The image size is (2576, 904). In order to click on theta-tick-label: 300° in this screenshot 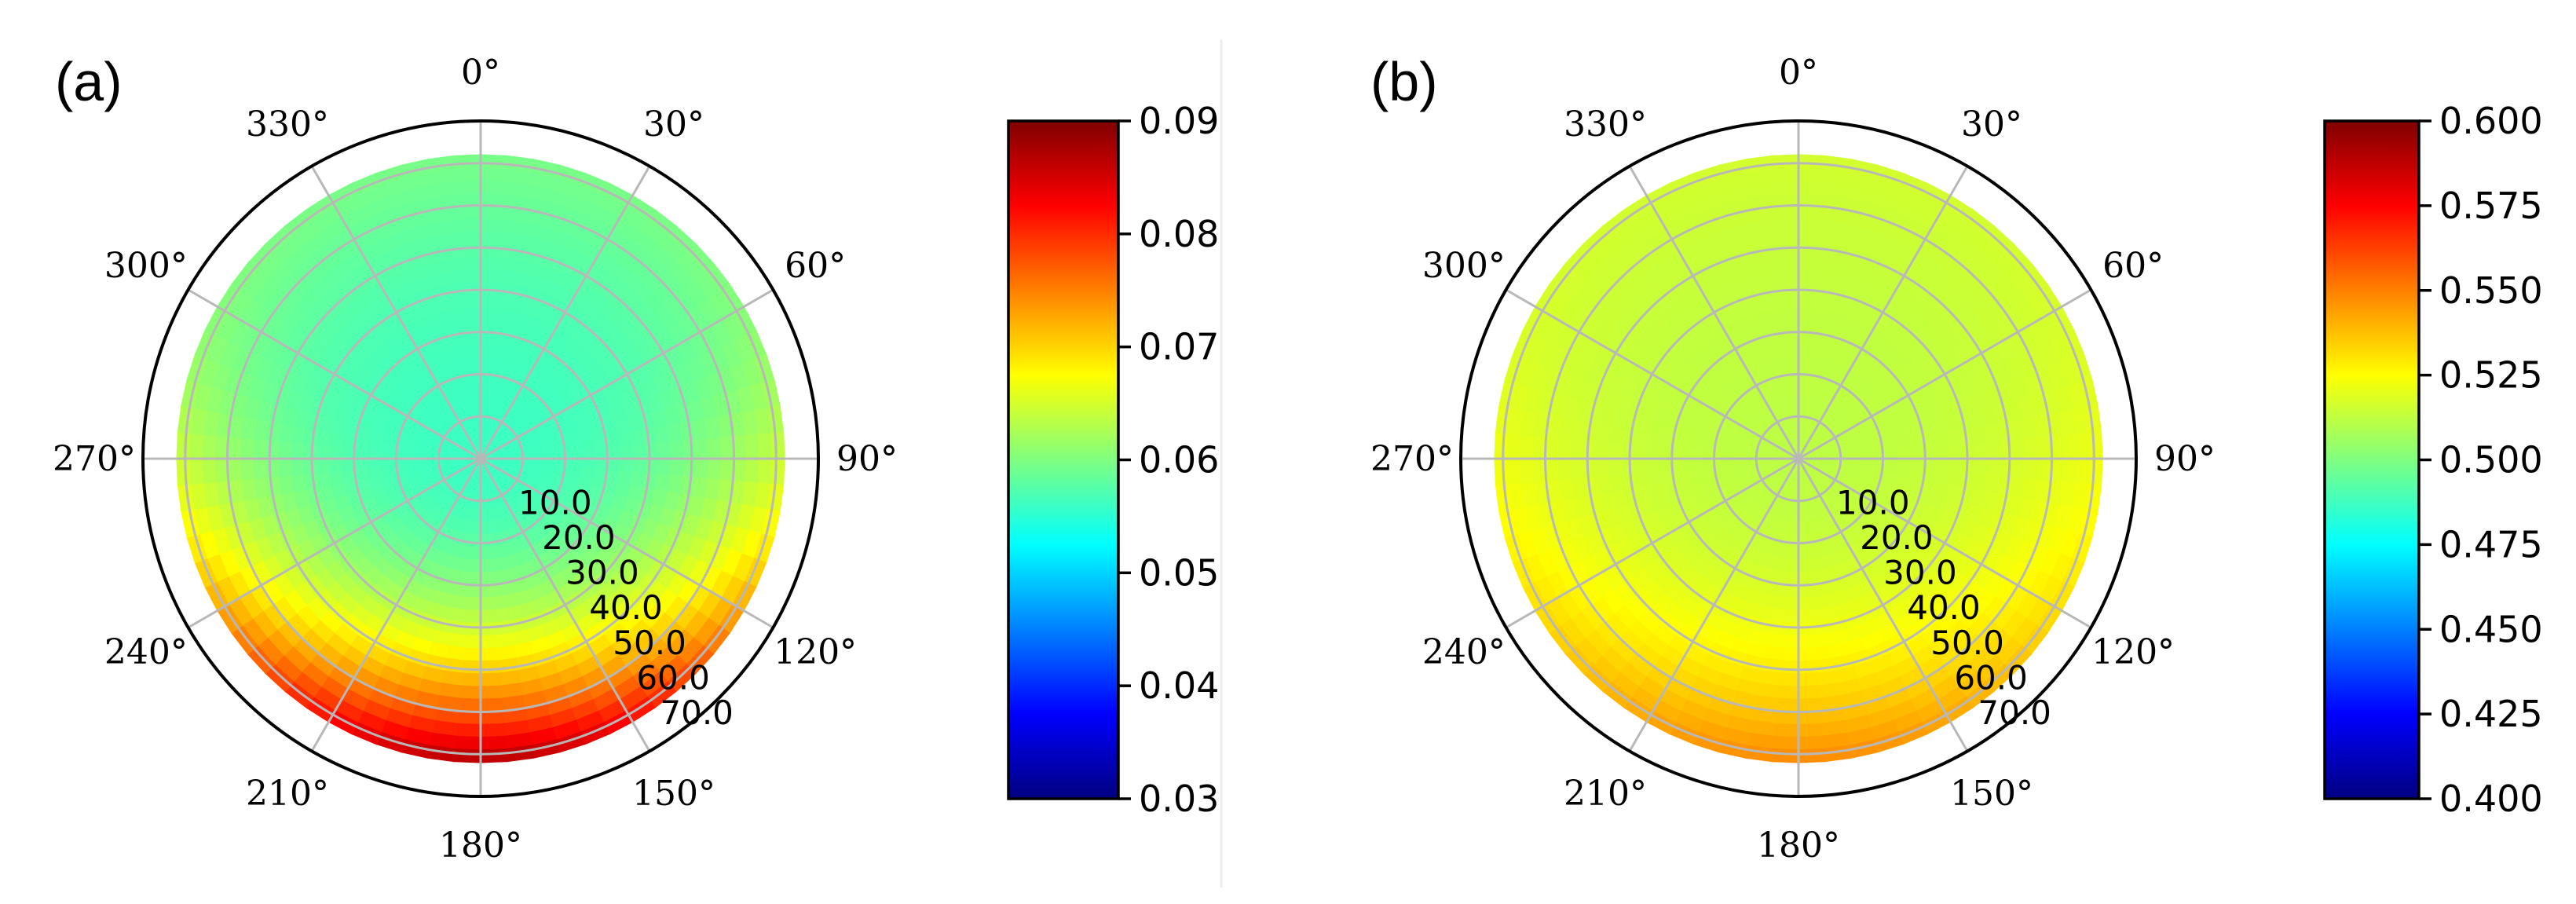, I will do `click(146, 266)`.